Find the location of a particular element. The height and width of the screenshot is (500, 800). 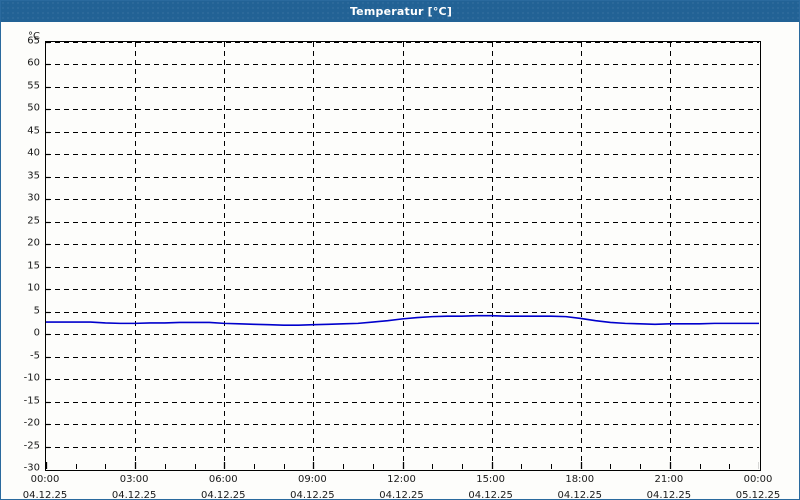

x-axis-tick-label: 00:00 04.12.25 is located at coordinates (45, 487).